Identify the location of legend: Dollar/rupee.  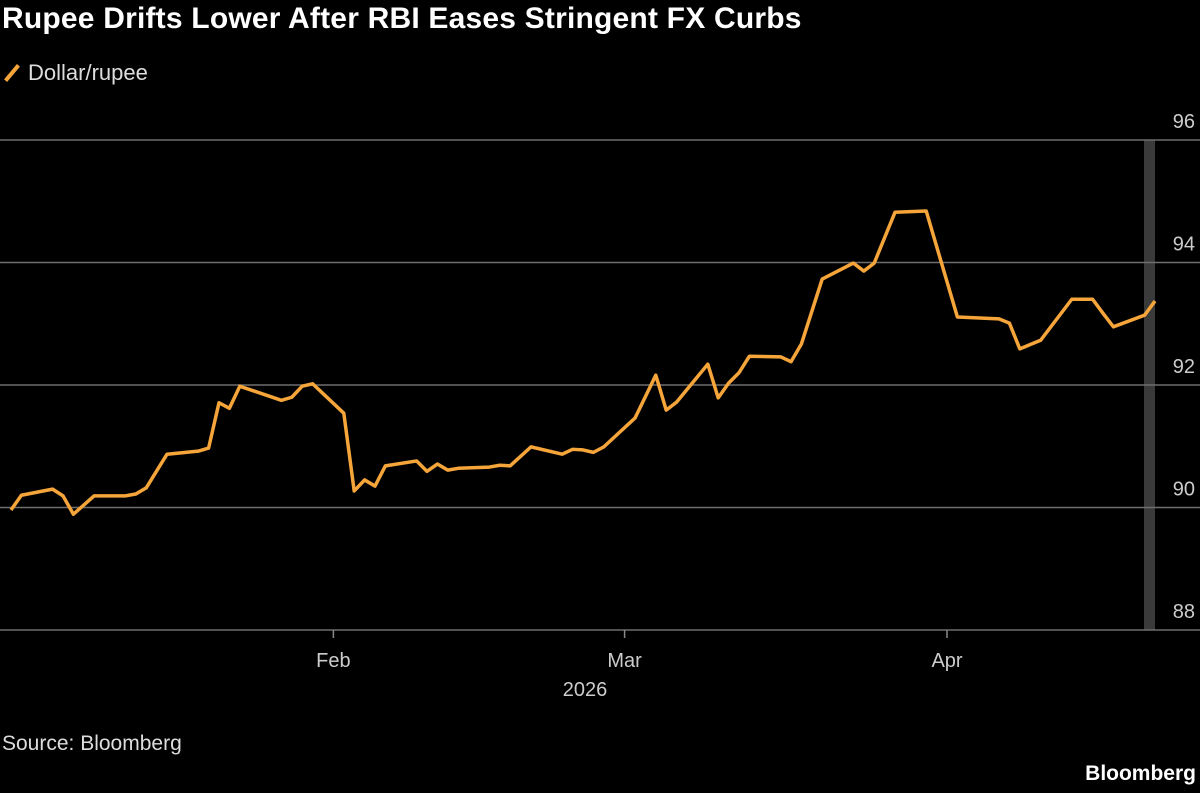
(76, 73).